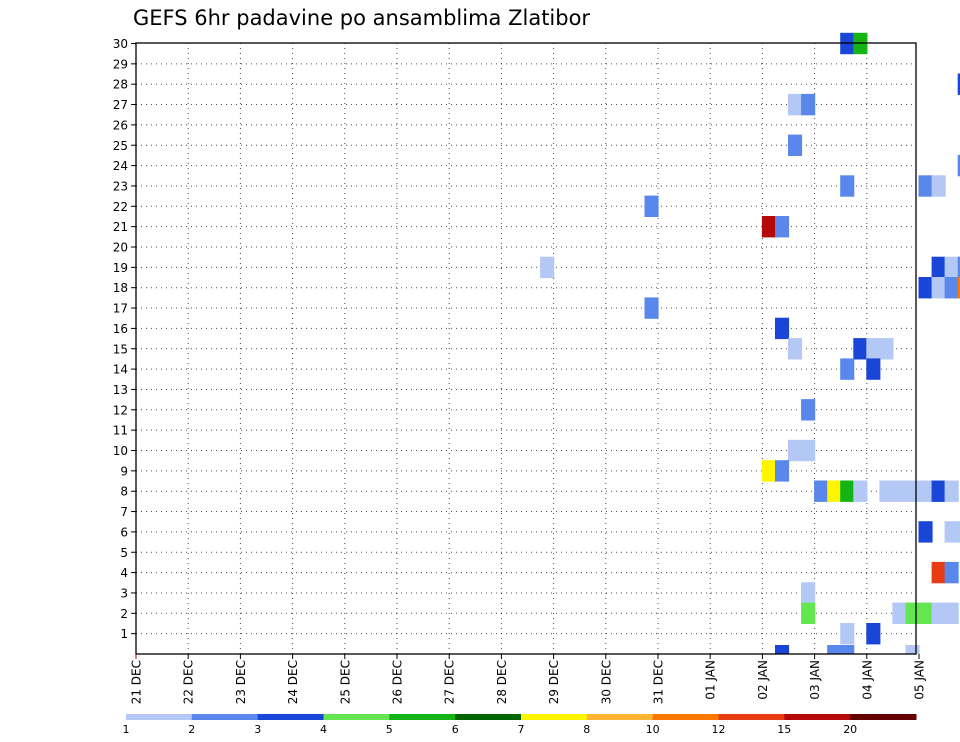 The image size is (960, 742). I want to click on y-tick-label: 24, so click(120, 166).